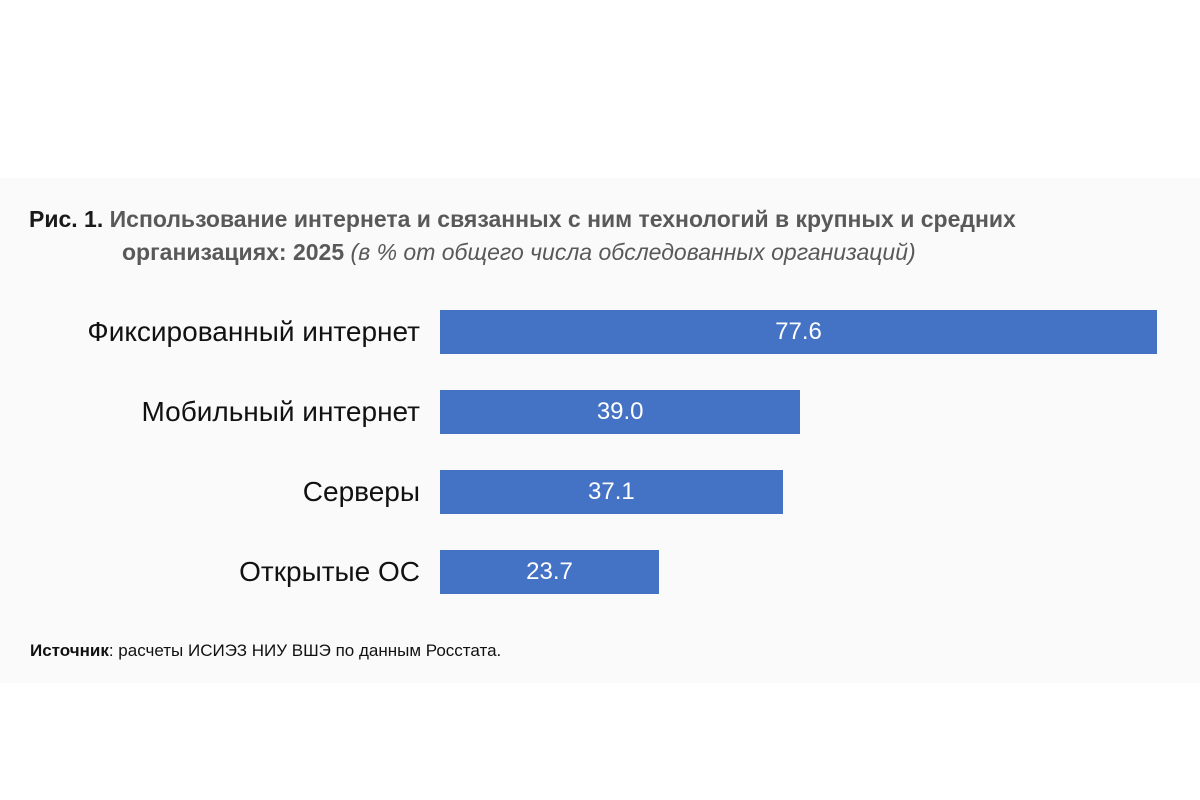  I want to click on chart-title-text-2: организациях: 2025, so click(233, 252).